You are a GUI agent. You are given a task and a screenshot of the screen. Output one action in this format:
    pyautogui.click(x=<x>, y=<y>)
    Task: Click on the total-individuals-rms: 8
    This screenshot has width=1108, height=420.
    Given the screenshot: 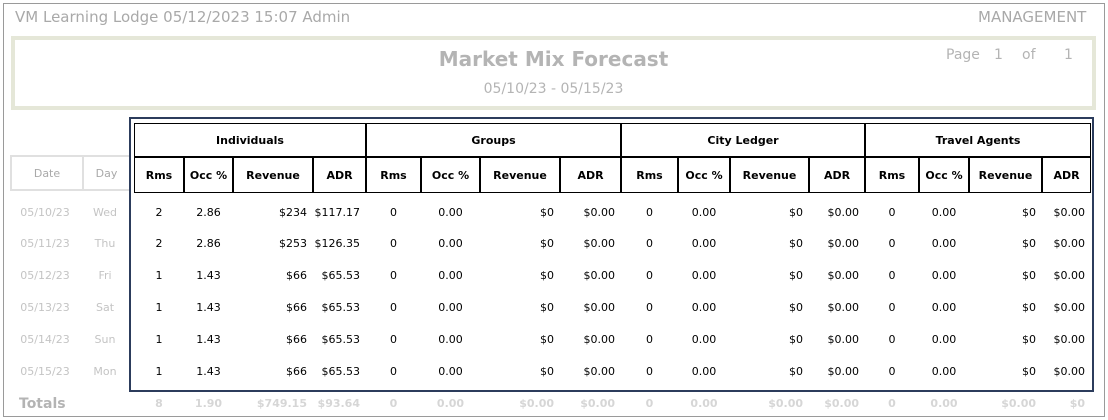 What is the action you would take?
    pyautogui.click(x=159, y=403)
    